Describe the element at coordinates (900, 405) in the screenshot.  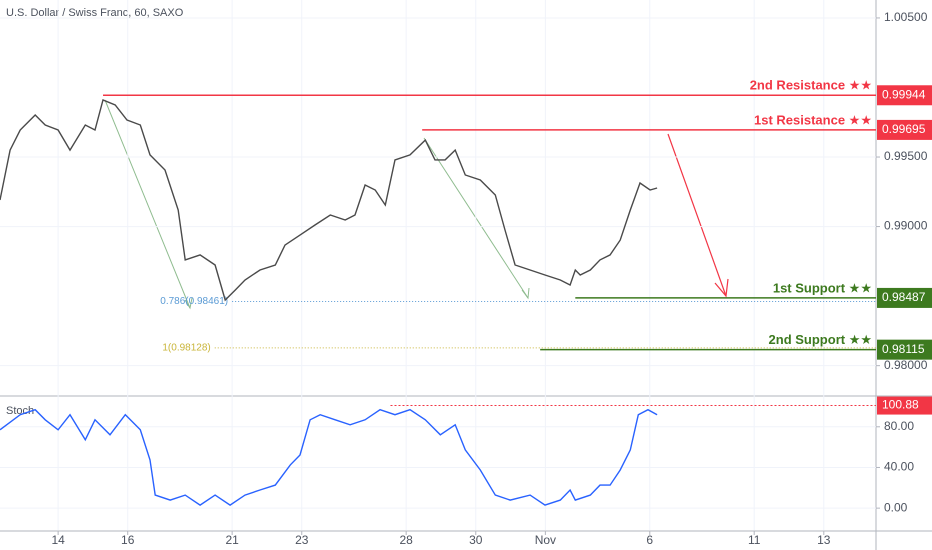
I see `marker-value: 100.88` at that location.